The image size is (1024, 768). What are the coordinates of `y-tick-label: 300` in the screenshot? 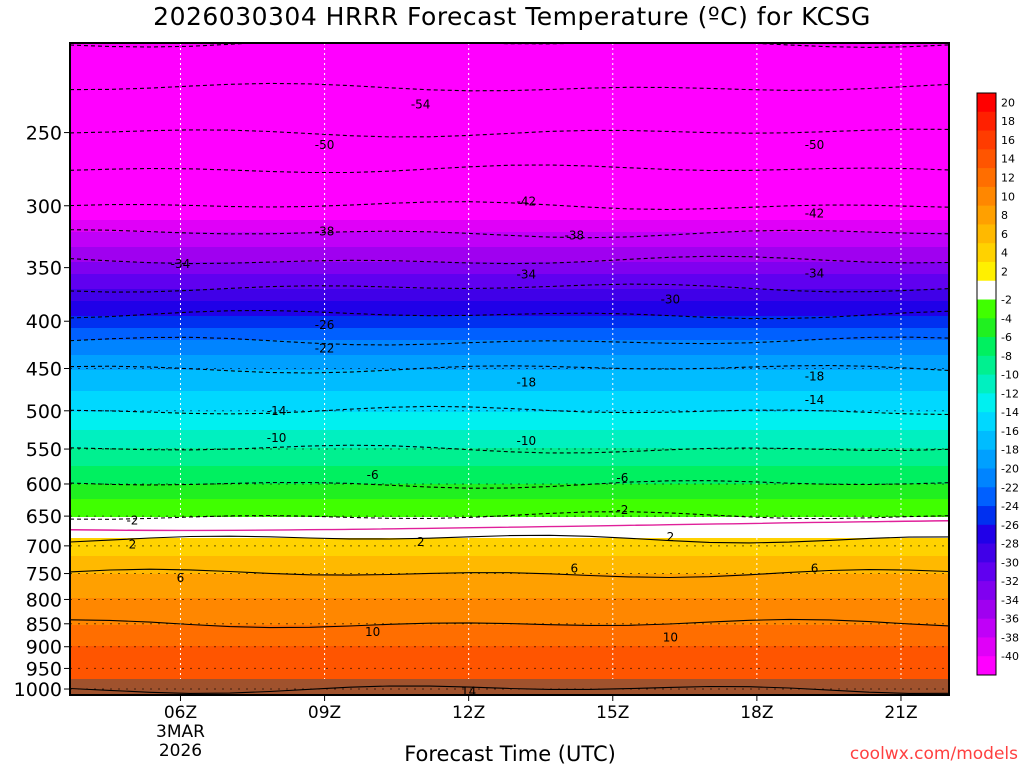 It's located at (44, 207).